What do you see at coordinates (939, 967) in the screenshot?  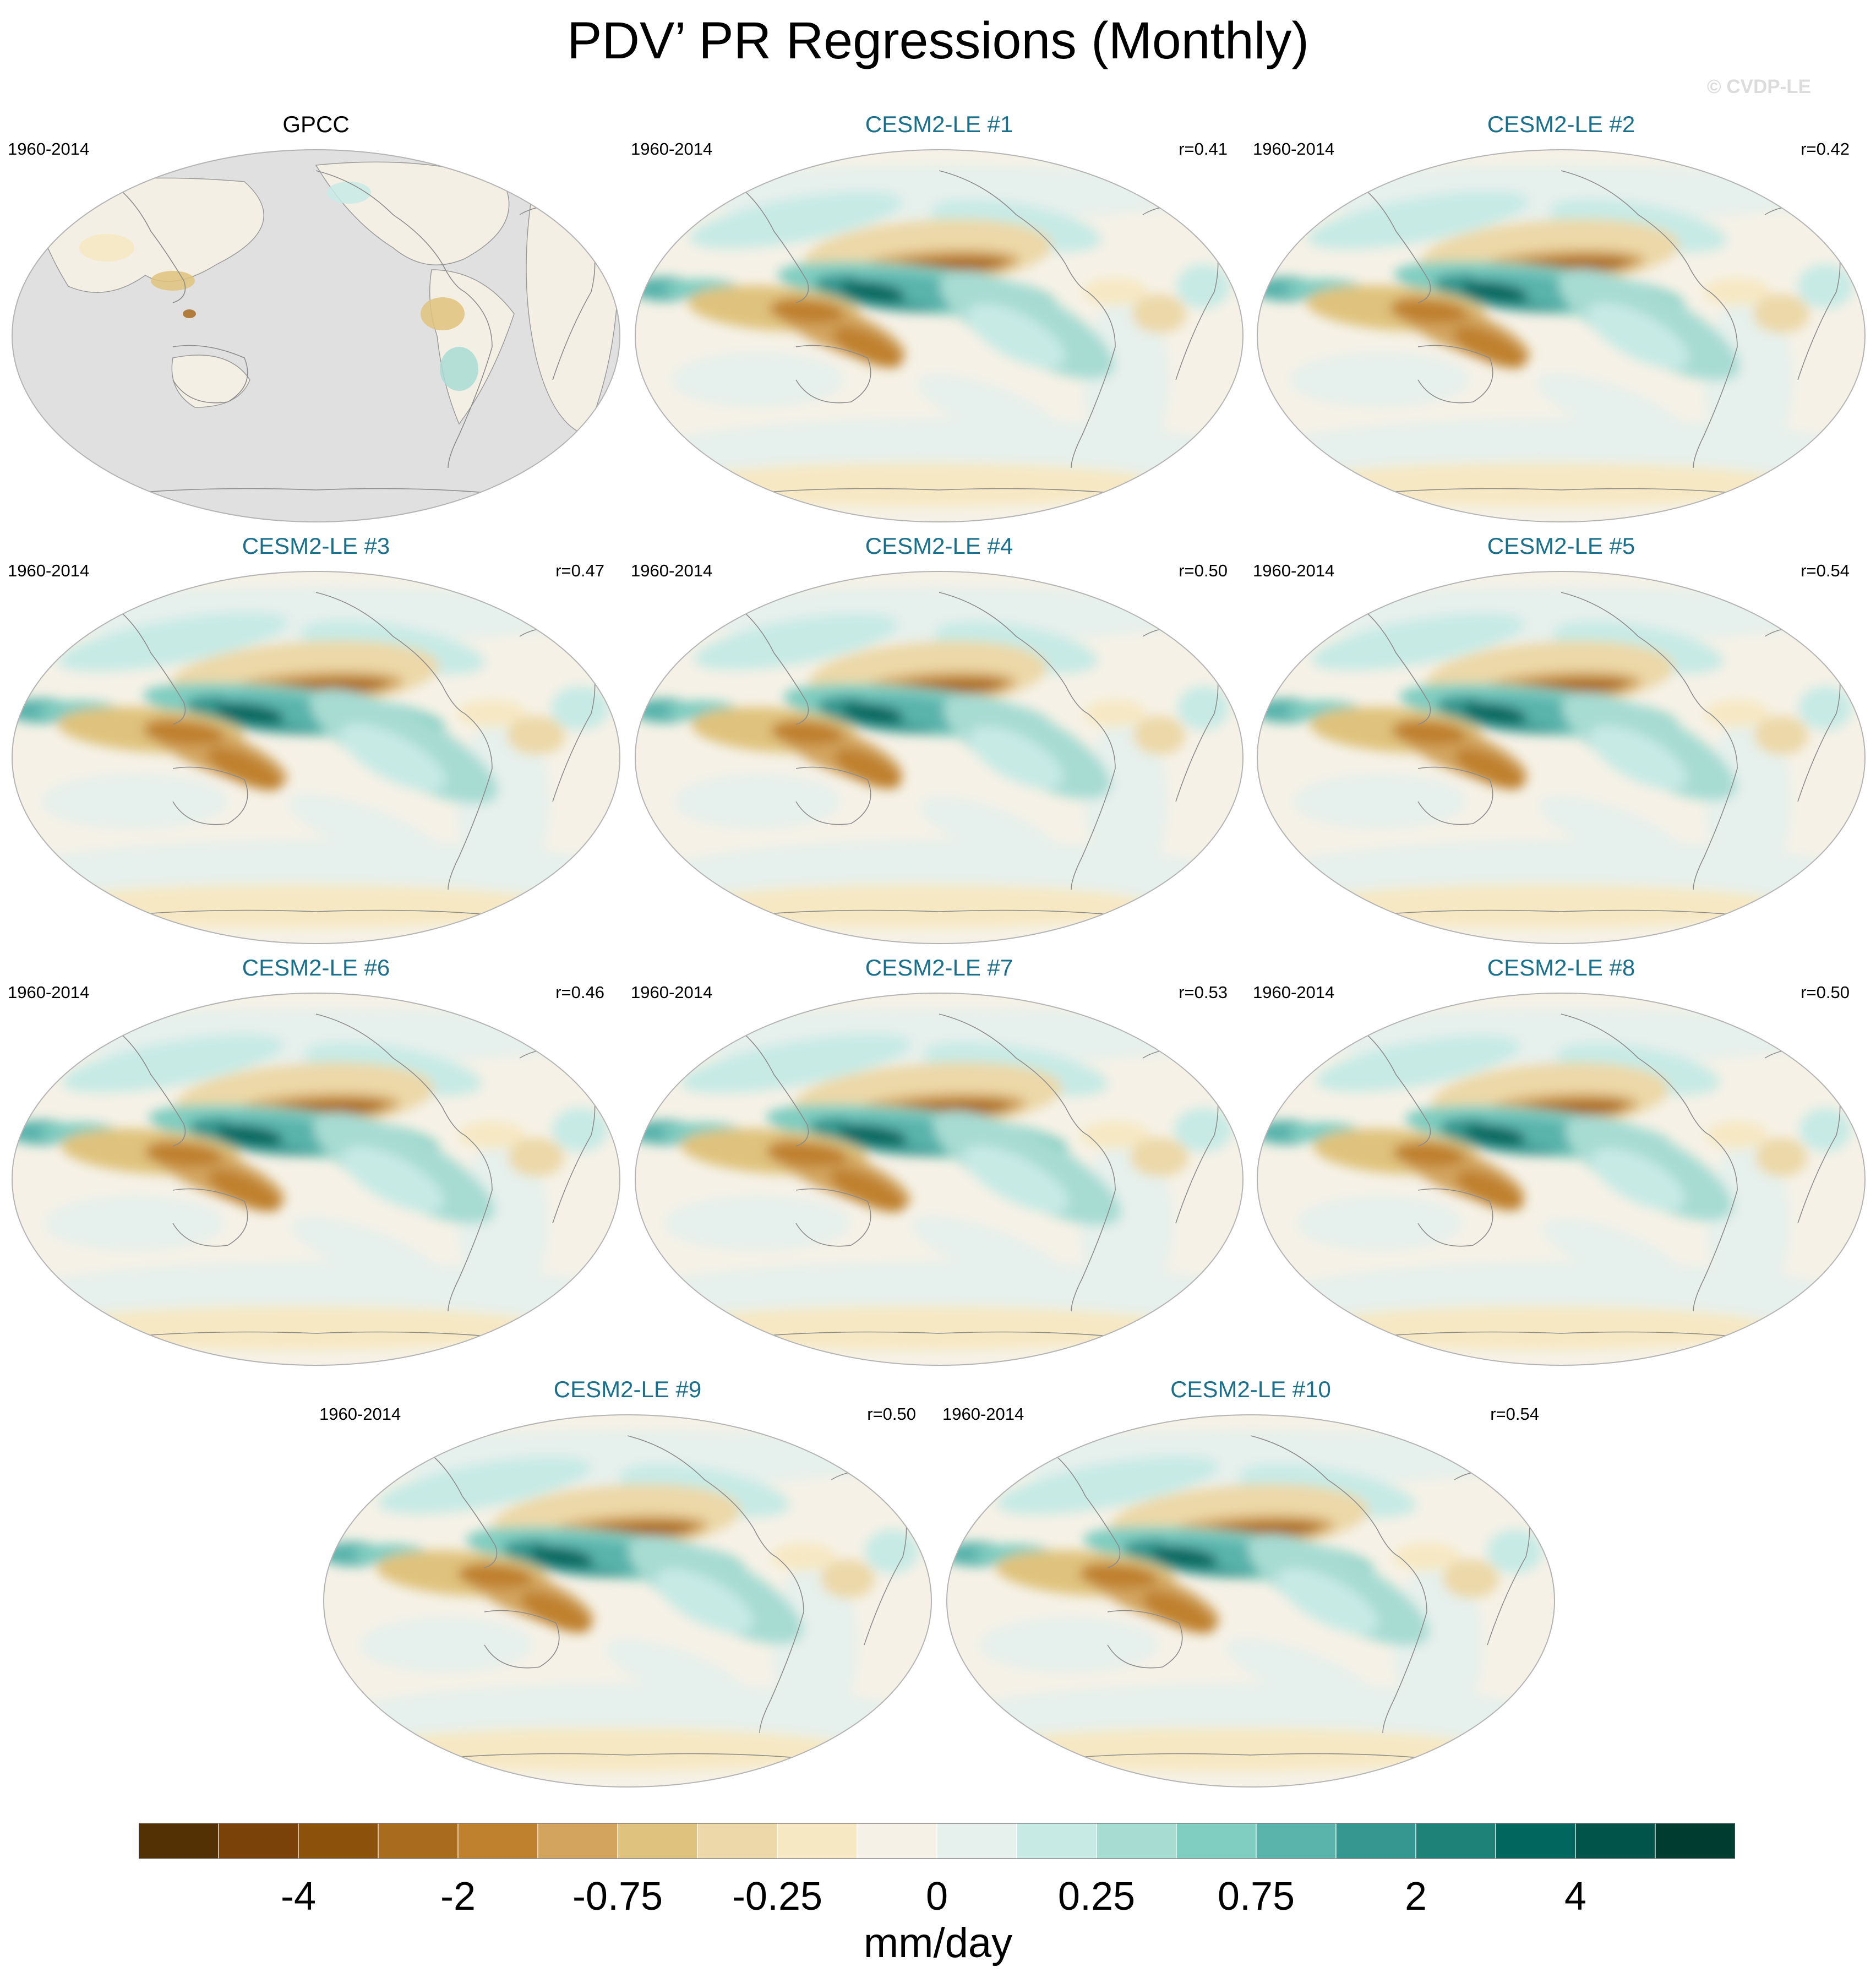 I see `panel-title: CESM2-LE #7` at bounding box center [939, 967].